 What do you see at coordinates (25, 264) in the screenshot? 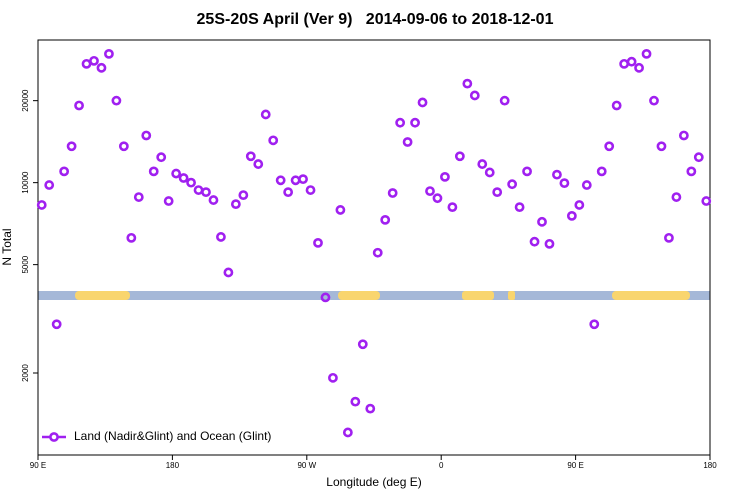
I see `y-tick-label: 5000` at bounding box center [25, 264].